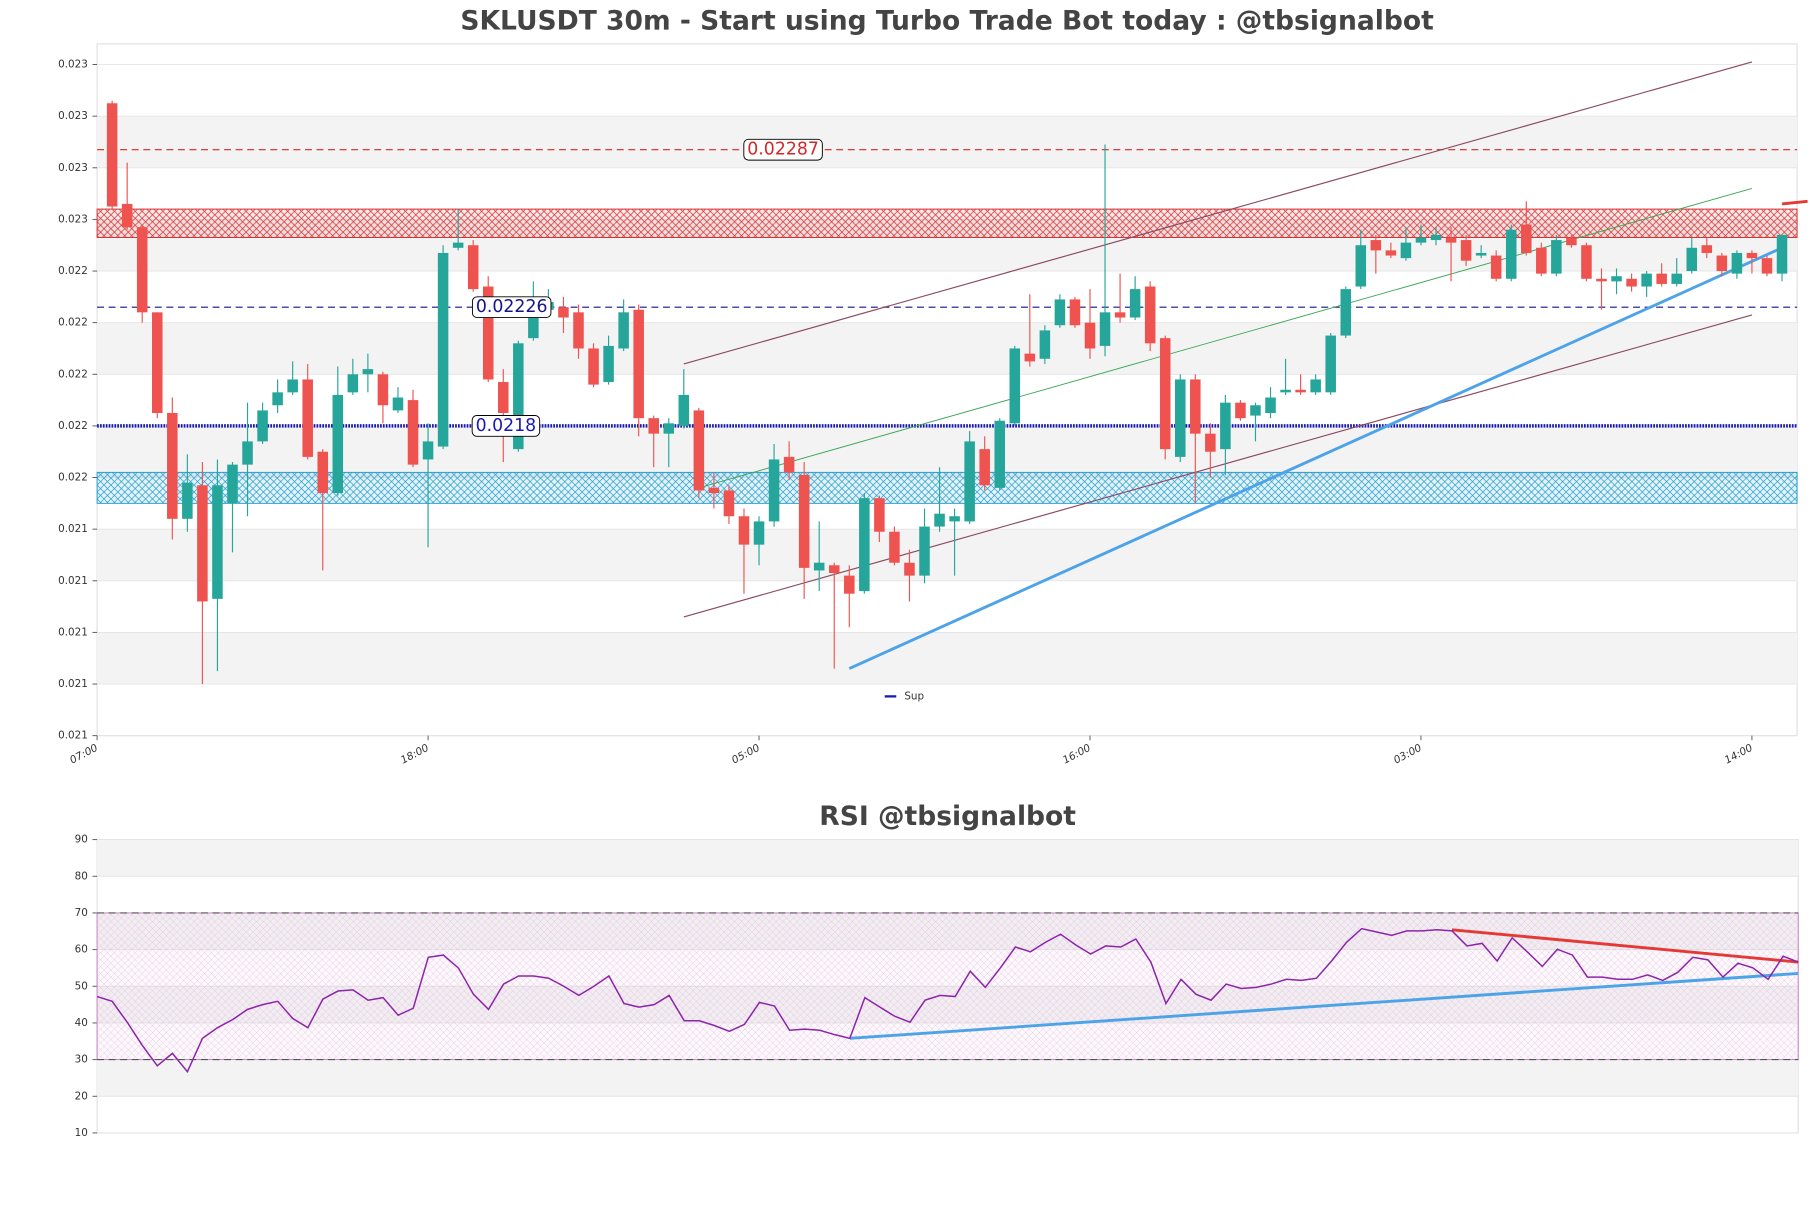 This screenshot has width=1811, height=1208. What do you see at coordinates (81, 1133) in the screenshot?
I see `y-tick-label: 10` at bounding box center [81, 1133].